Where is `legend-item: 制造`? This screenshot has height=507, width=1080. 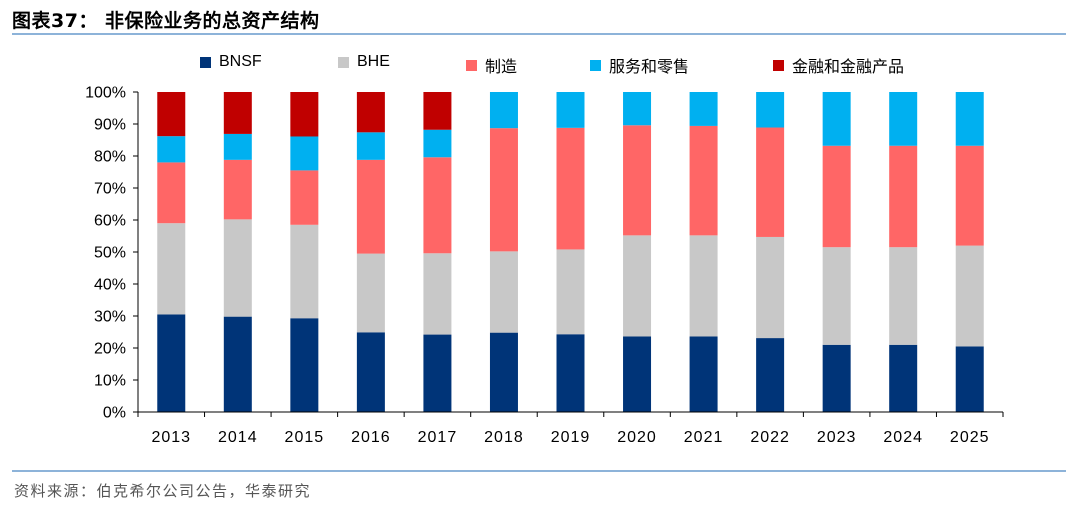 legend-item: 制造 is located at coordinates (491, 65).